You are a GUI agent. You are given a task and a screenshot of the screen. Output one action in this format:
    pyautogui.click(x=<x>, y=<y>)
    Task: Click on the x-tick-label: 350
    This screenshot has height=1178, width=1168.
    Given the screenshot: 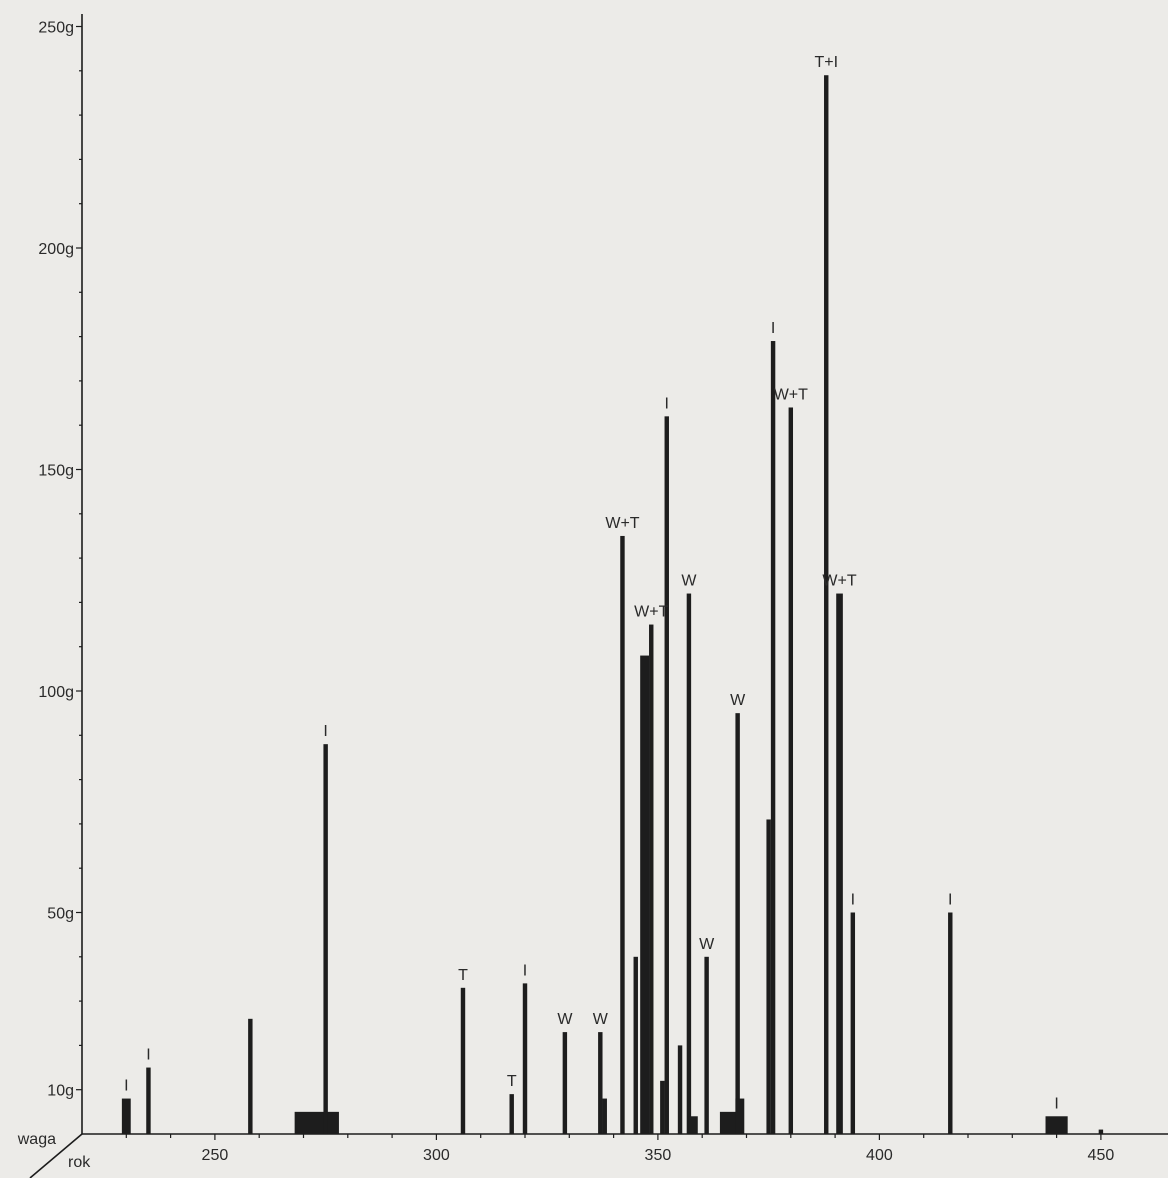 What is the action you would take?
    pyautogui.click(x=658, y=1155)
    